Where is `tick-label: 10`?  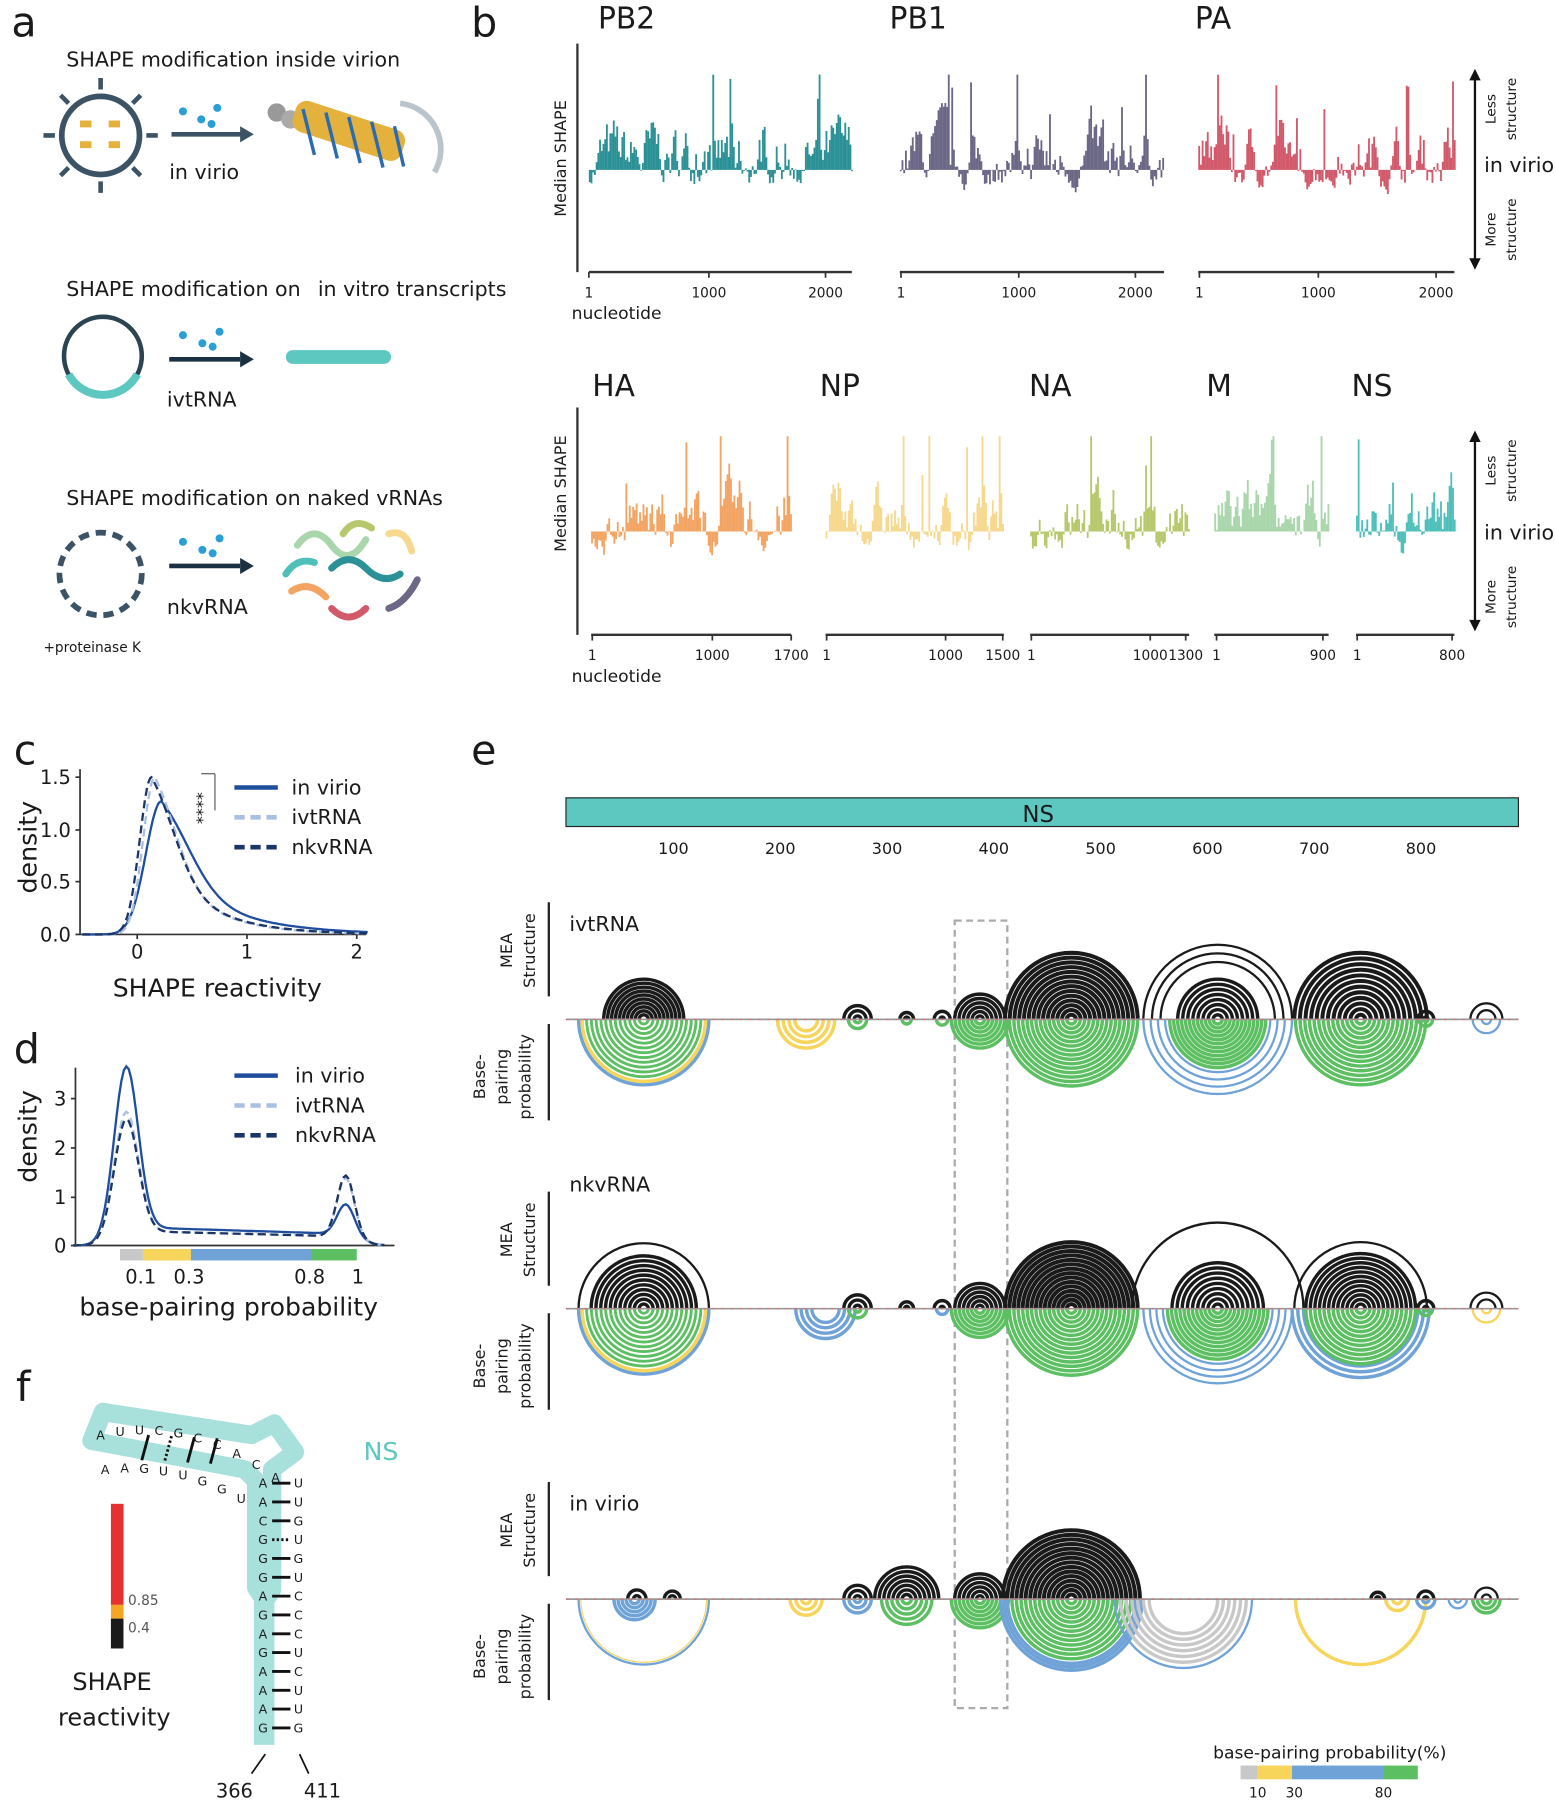
tick-label: 10 is located at coordinates (1257, 1793).